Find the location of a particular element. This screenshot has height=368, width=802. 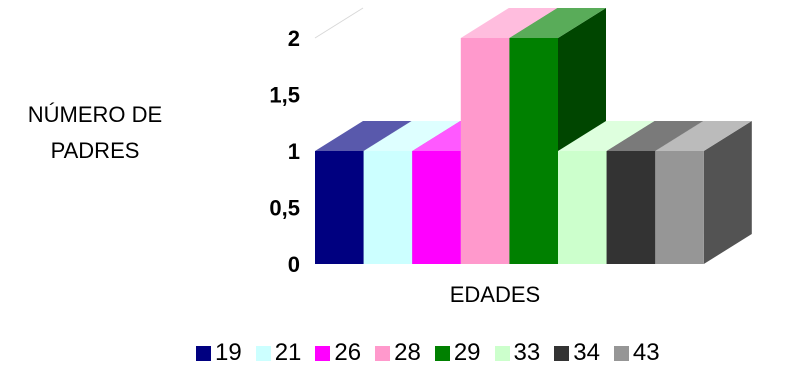

legend-item-21: 21 is located at coordinates (278, 353).